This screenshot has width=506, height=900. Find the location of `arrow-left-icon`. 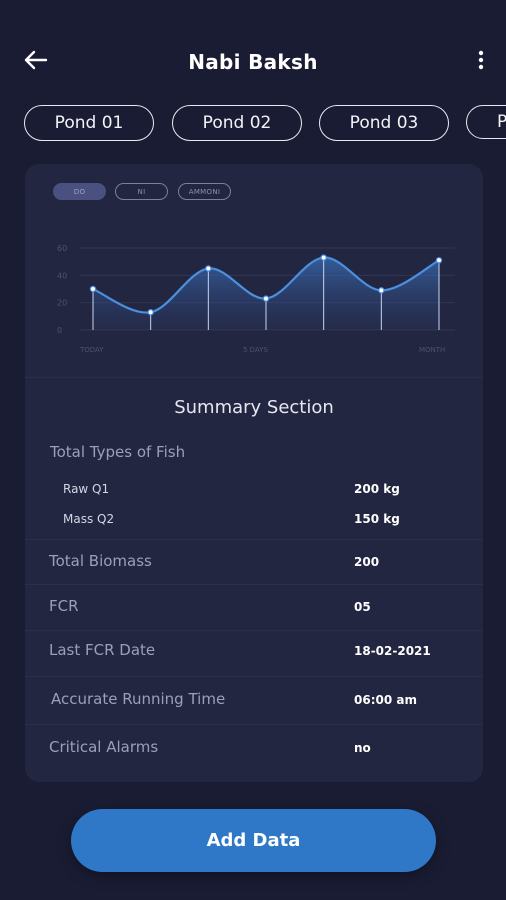

arrow-left-icon is located at coordinates (36, 60).